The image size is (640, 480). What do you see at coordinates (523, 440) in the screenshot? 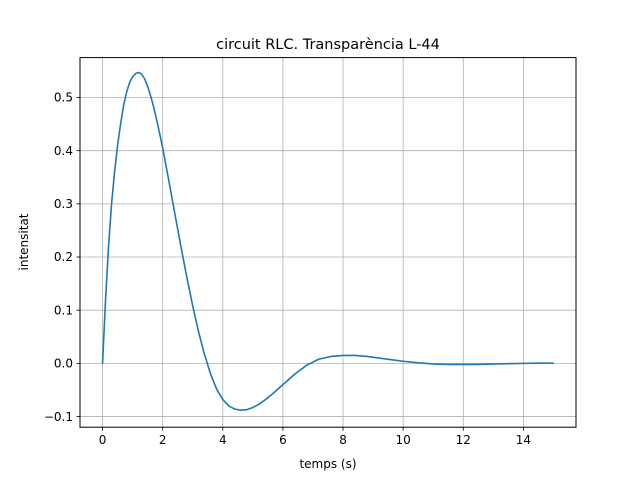
I see `x-tick-label: 14` at bounding box center [523, 440].